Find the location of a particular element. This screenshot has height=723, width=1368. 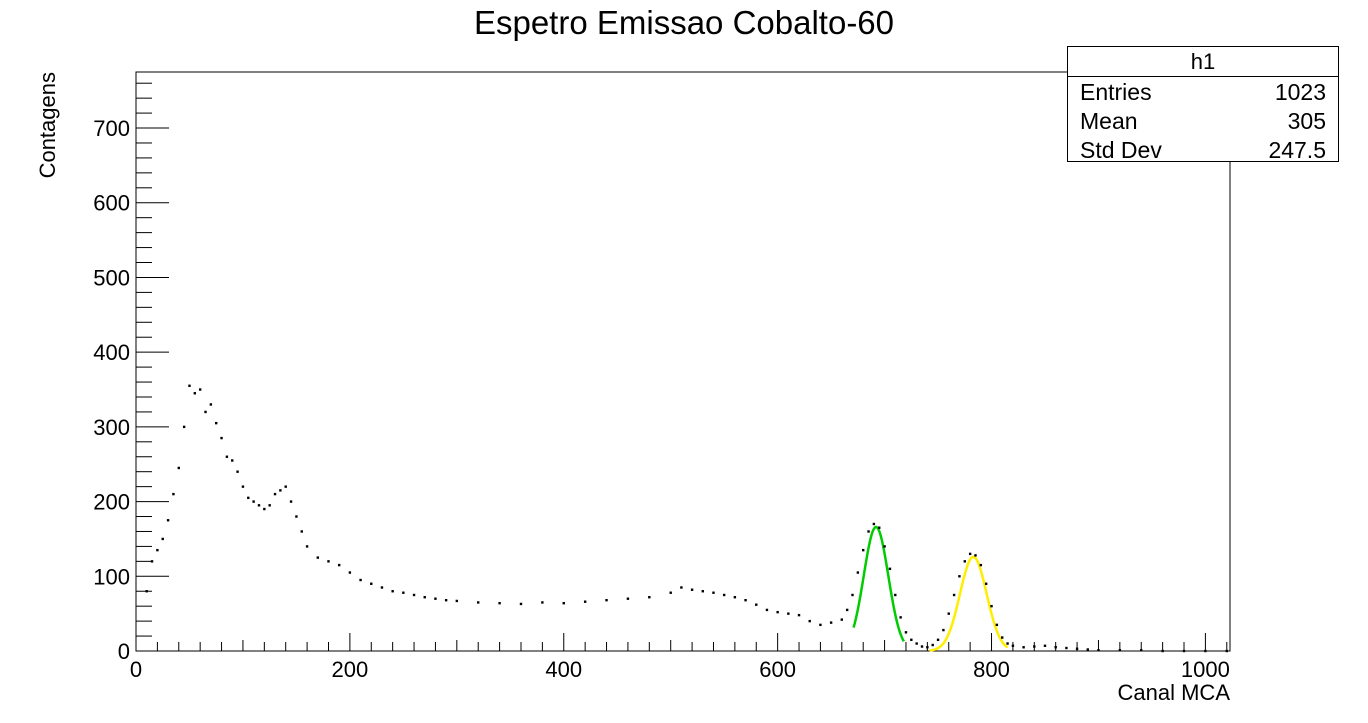

stats-row-mean: Mean 305 is located at coordinates (1203, 120).